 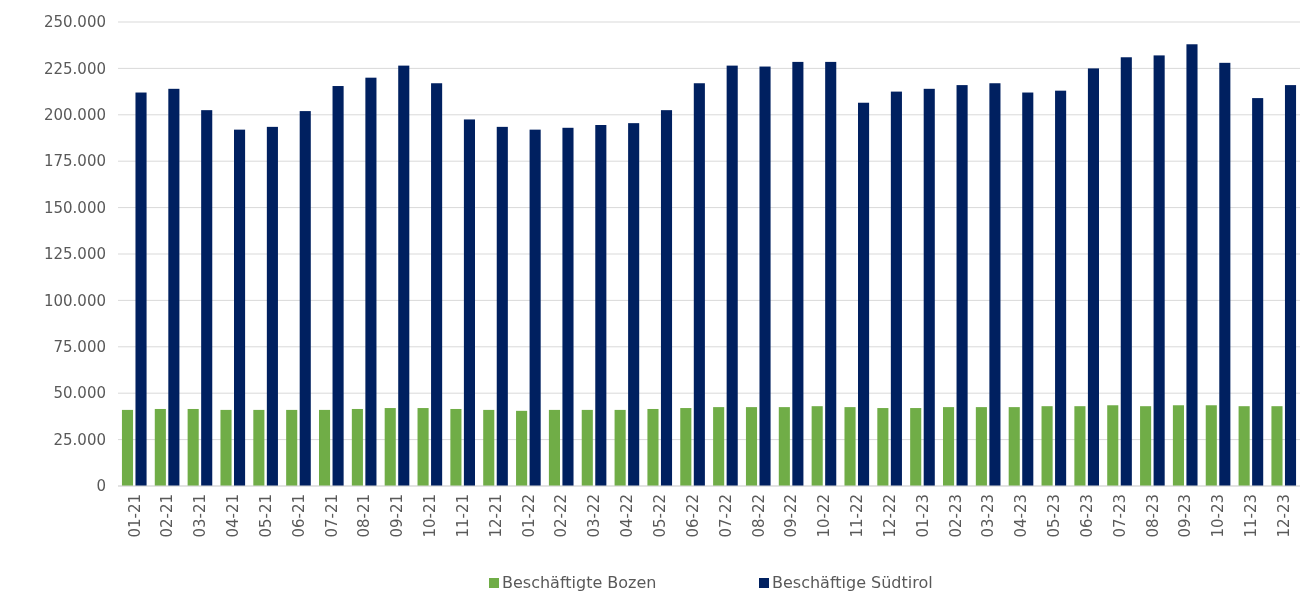 What do you see at coordinates (725, 516) in the screenshot?
I see `x-tick-label: 07-22` at bounding box center [725, 516].